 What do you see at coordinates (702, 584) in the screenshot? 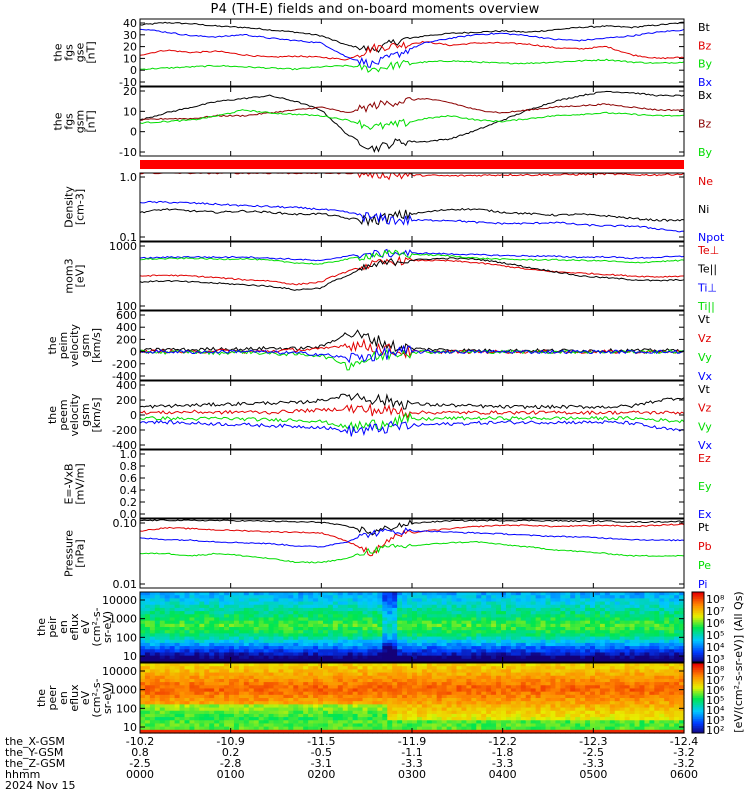
I see `legend-Pi: Pi` at bounding box center [702, 584].